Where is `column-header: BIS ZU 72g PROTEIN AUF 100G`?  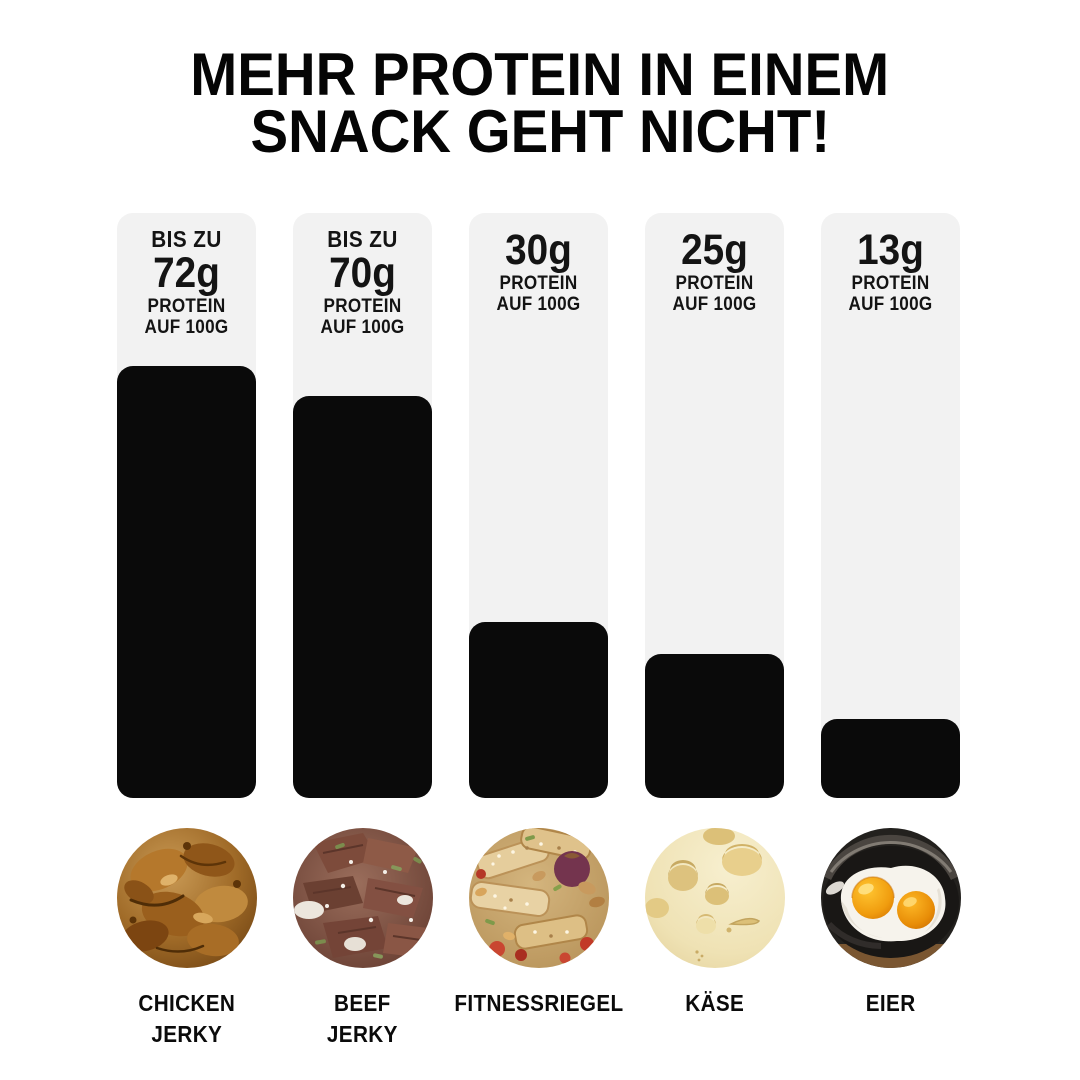 column-header: BIS ZU 72g PROTEIN AUF 100G is located at coordinates (186, 276).